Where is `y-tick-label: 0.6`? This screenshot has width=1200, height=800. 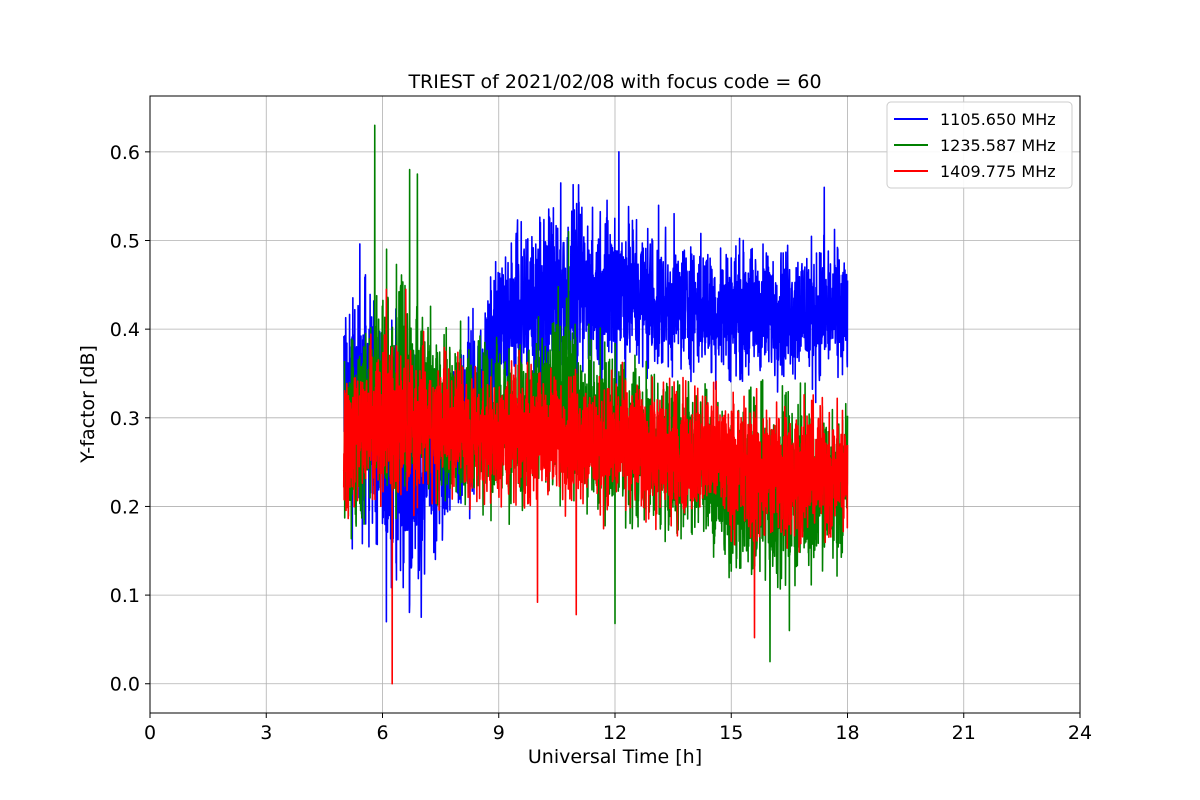 y-tick-label: 0.6 is located at coordinates (125, 153).